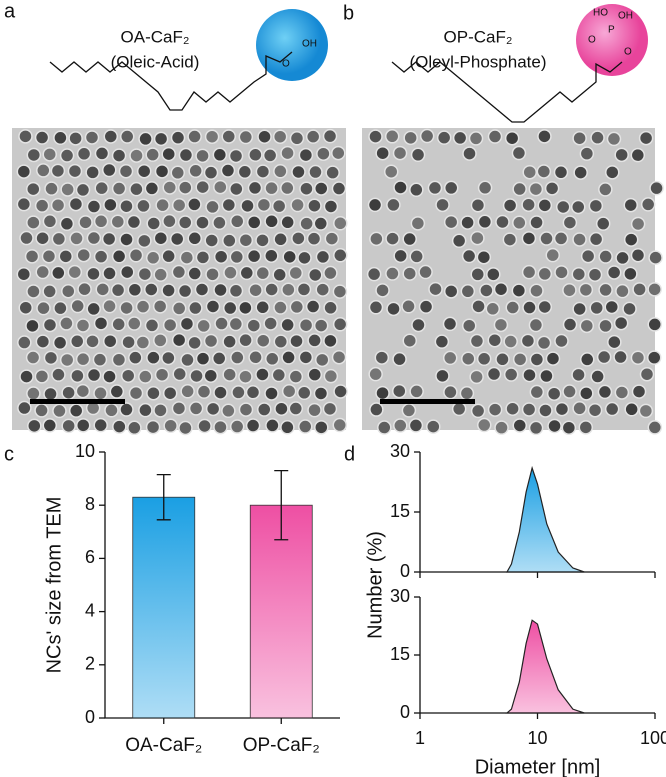 The height and width of the screenshot is (777, 666). What do you see at coordinates (286, 64) in the screenshot?
I see `atom: O` at bounding box center [286, 64].